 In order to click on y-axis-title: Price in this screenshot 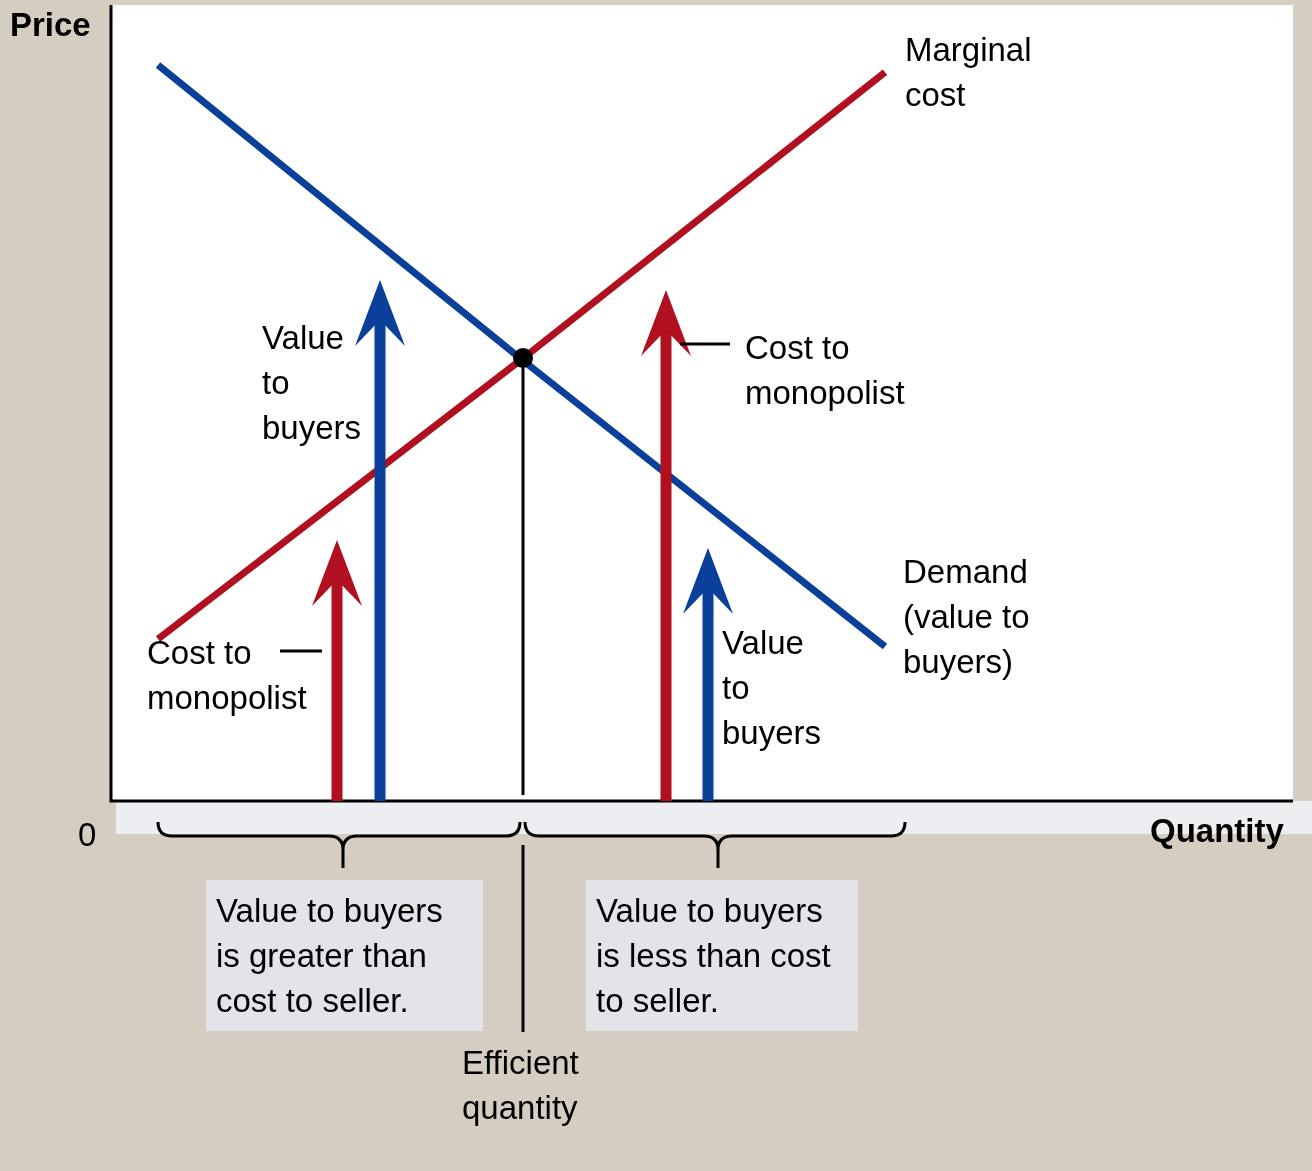, I will do `click(50, 25)`.